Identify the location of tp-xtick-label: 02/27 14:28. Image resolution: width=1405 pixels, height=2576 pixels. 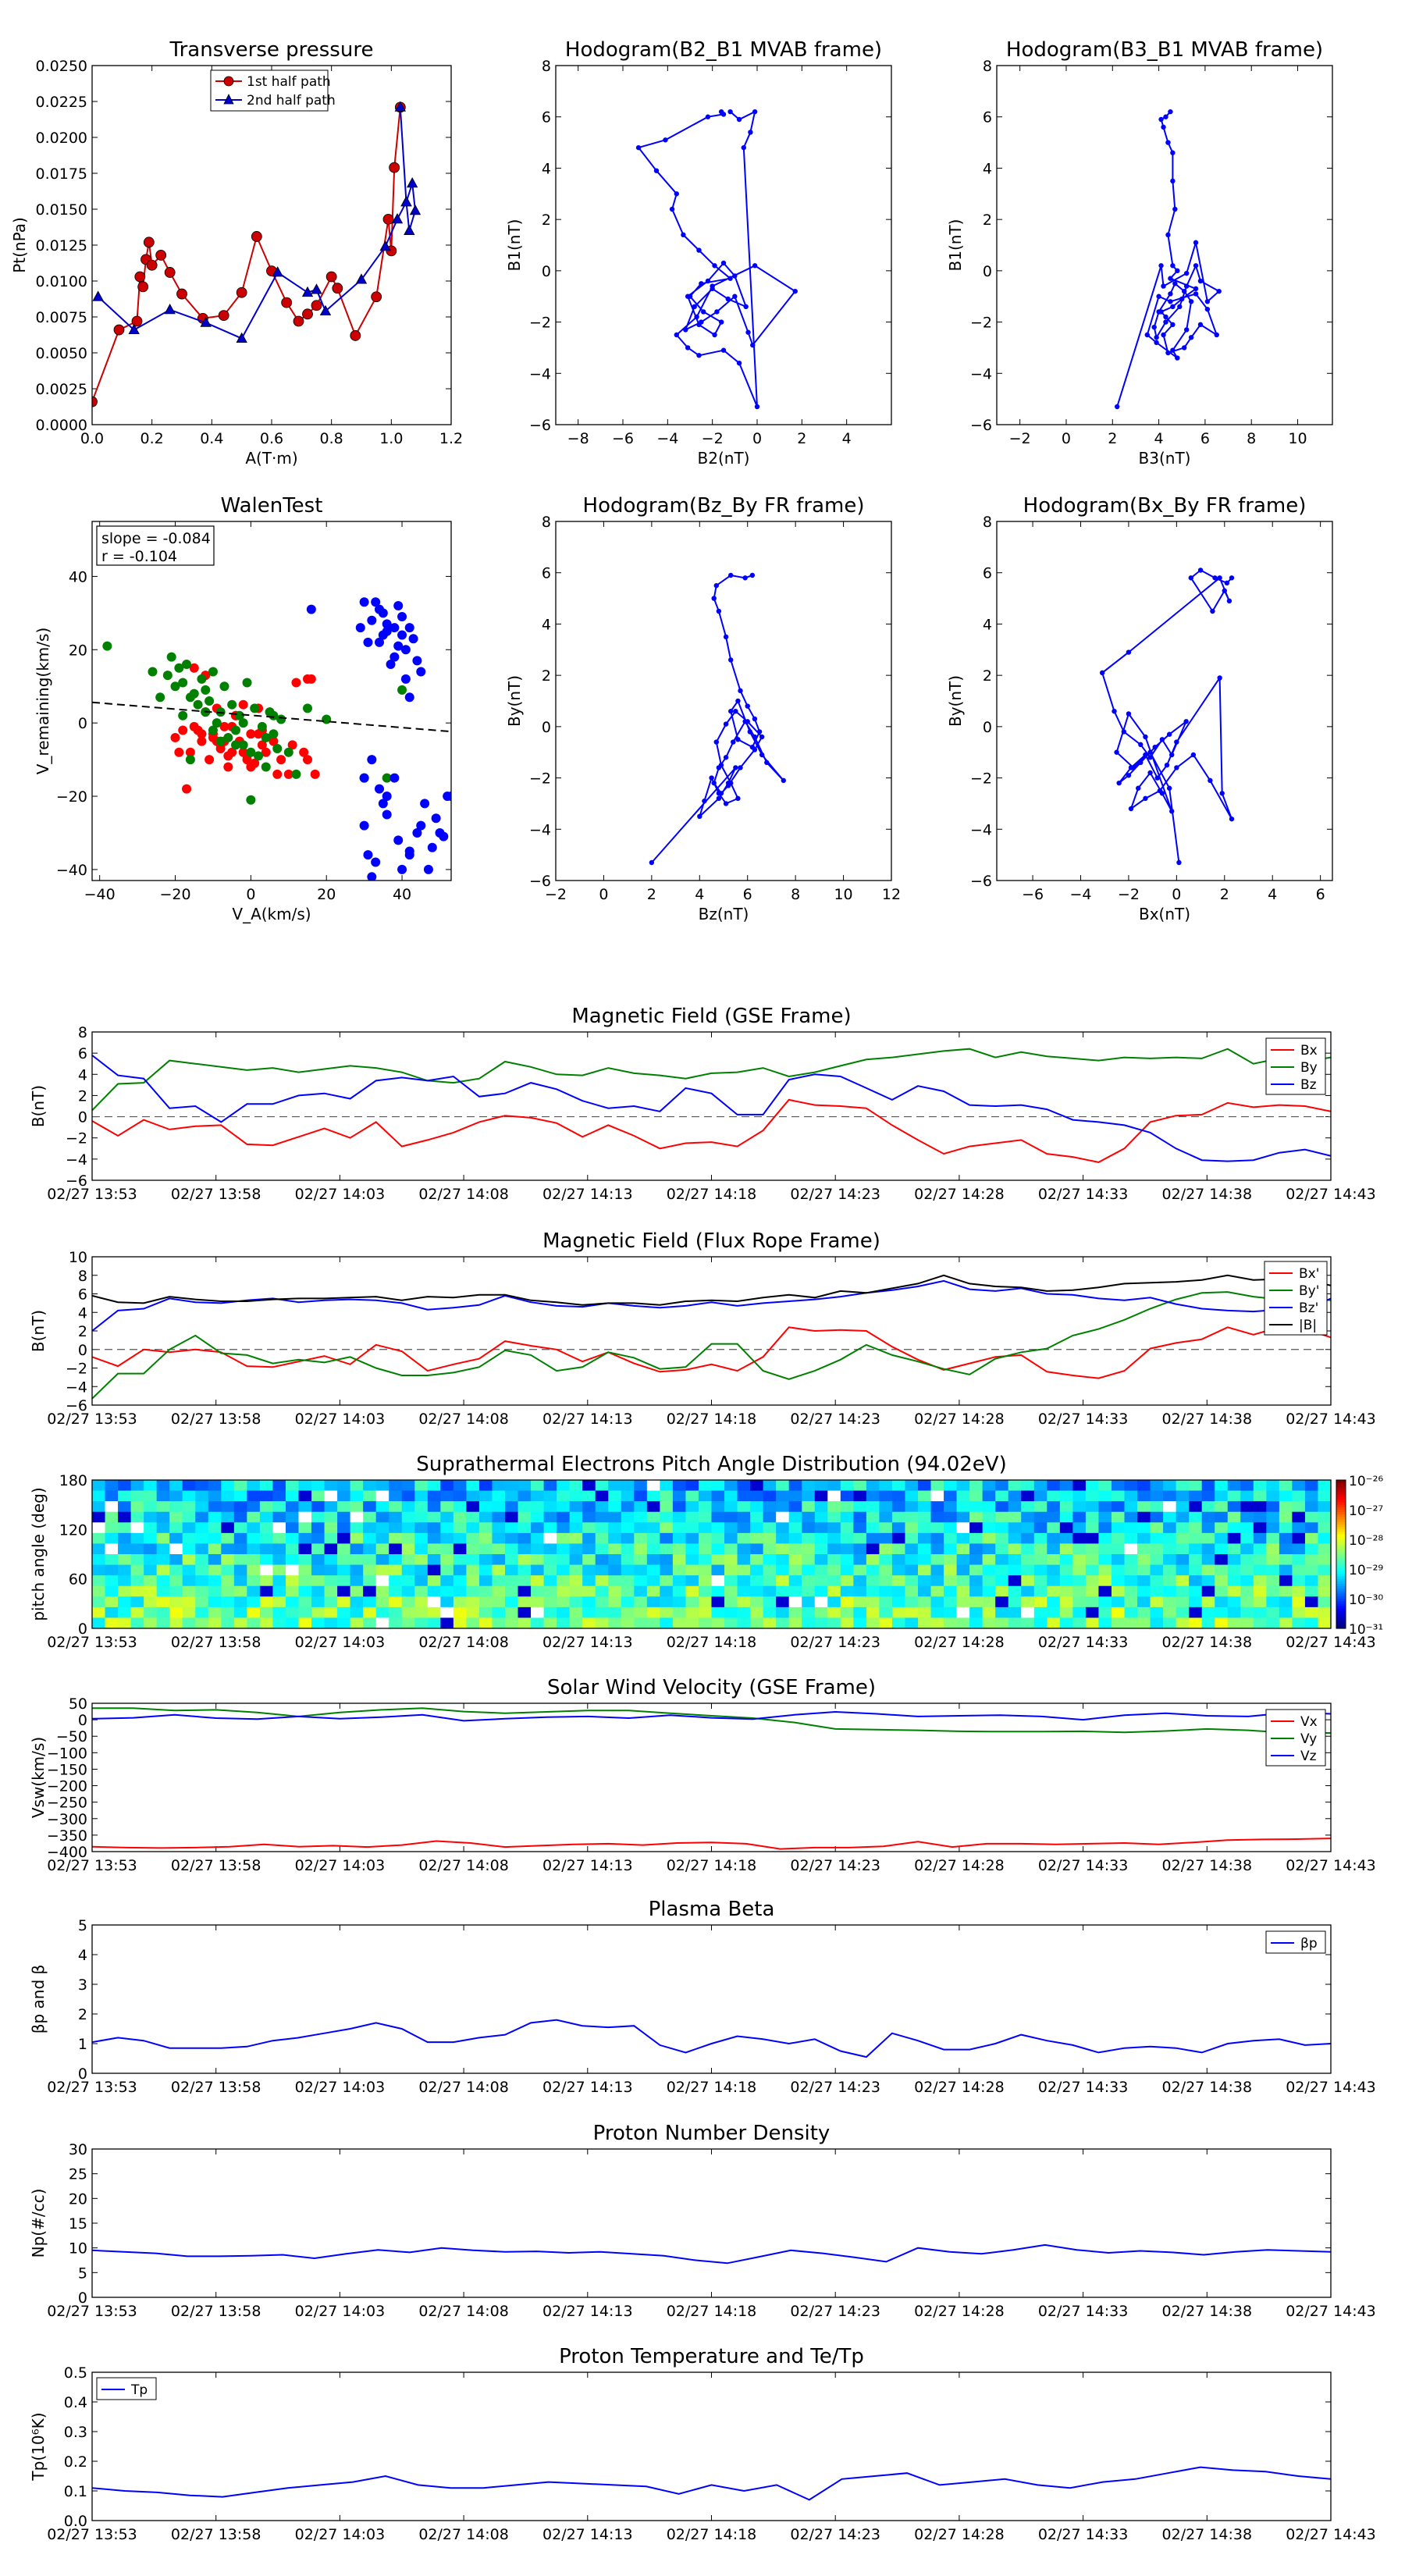
(960, 2534).